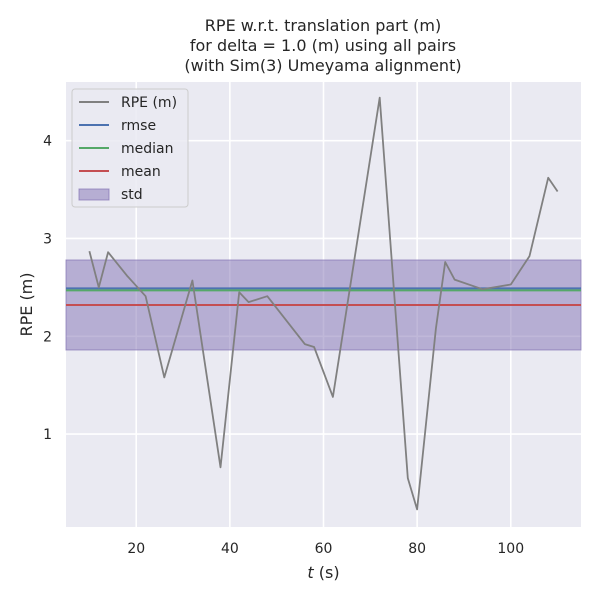  What do you see at coordinates (47, 435) in the screenshot?
I see `y-tick-label: 1` at bounding box center [47, 435].